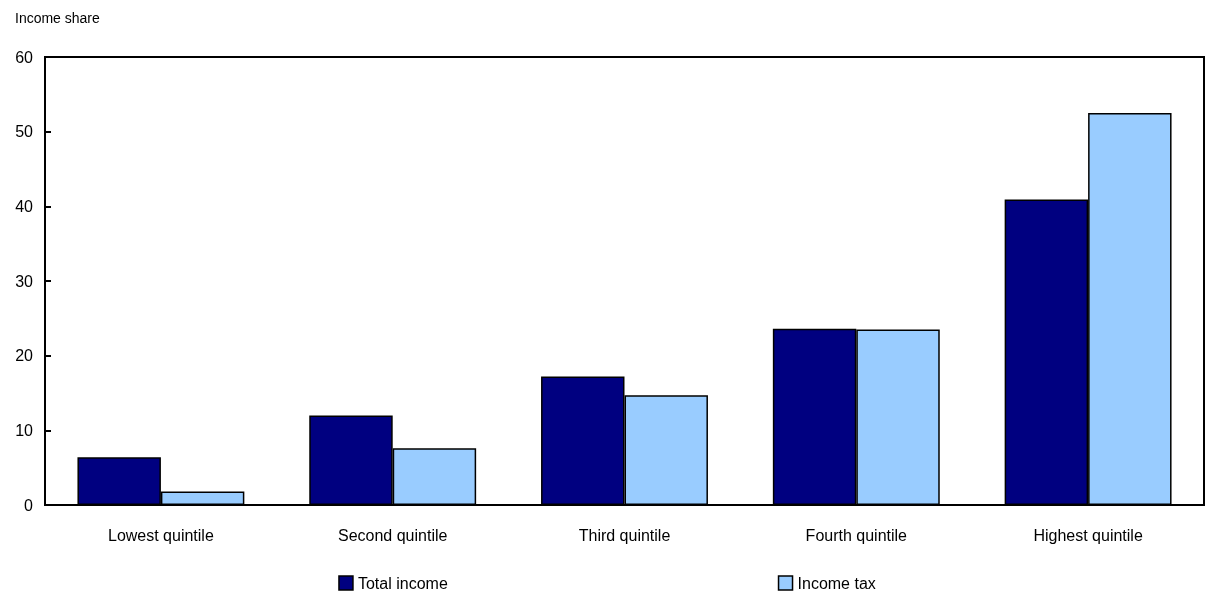  I want to click on y-axis-title: Income share, so click(58, 18).